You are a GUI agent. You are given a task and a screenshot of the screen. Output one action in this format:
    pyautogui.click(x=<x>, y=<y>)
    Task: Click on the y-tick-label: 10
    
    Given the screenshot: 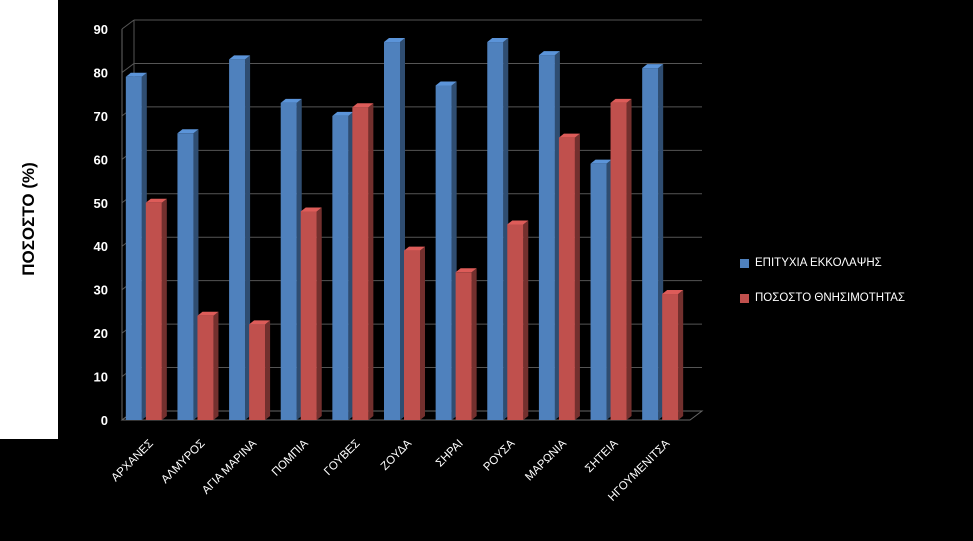 What is the action you would take?
    pyautogui.click(x=101, y=377)
    